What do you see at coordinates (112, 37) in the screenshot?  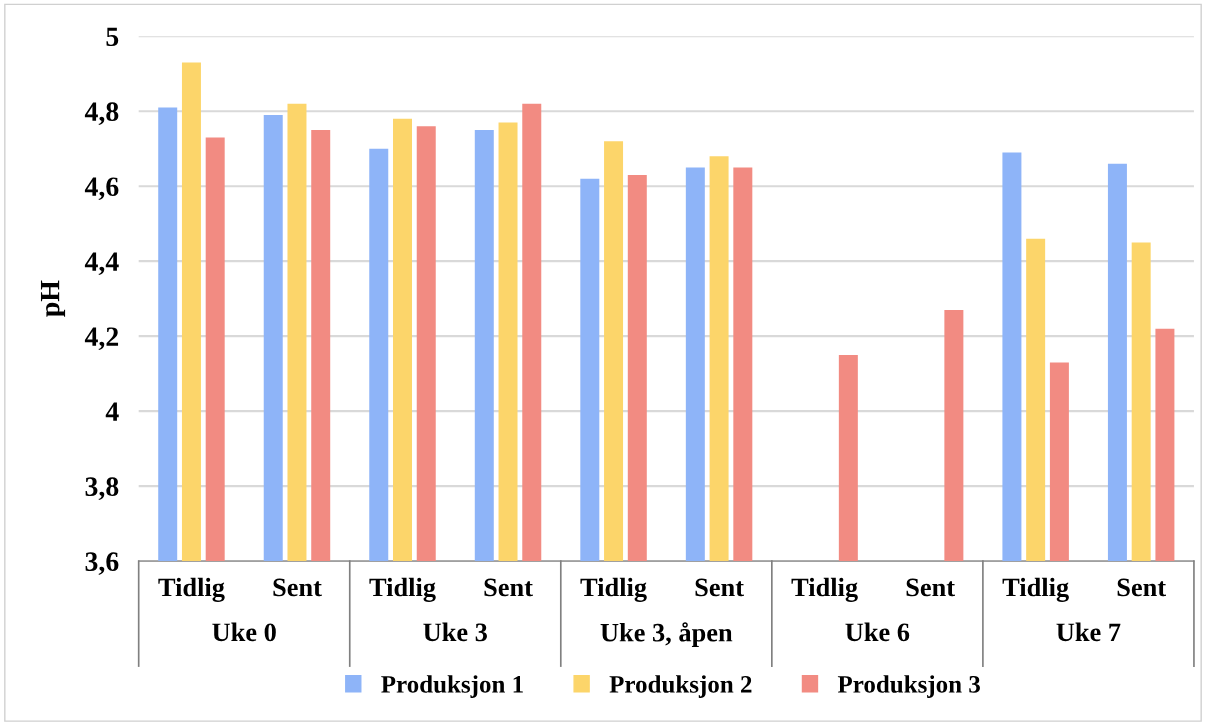 I see `y-tick-label: 5` at bounding box center [112, 37].